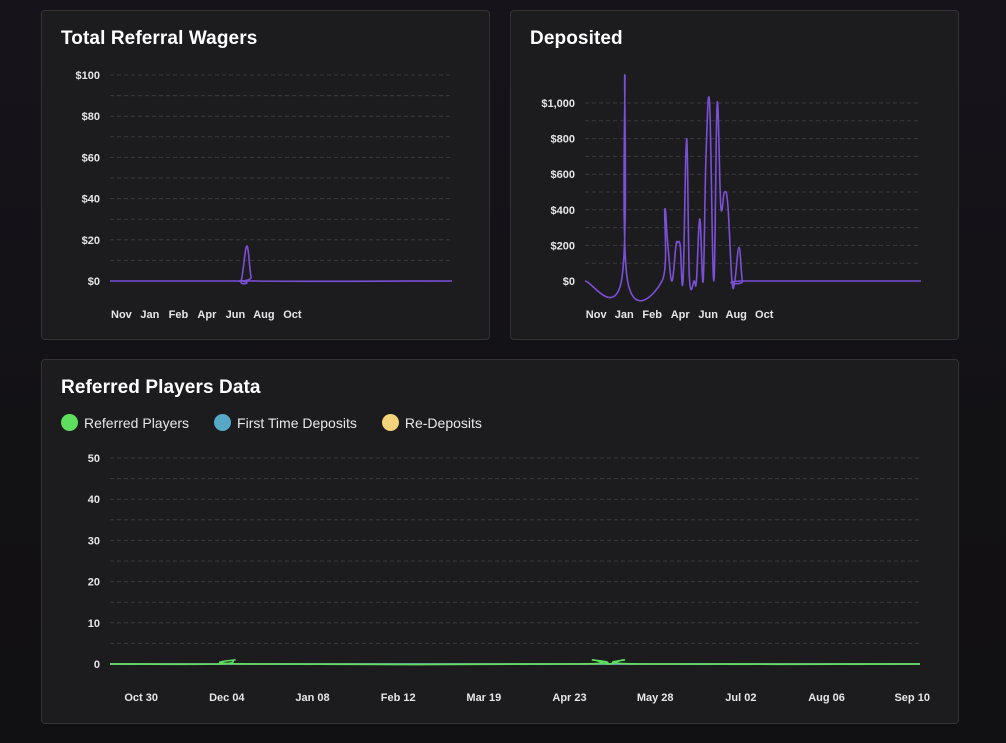  I want to click on deposited-title: Deposited, so click(576, 38).